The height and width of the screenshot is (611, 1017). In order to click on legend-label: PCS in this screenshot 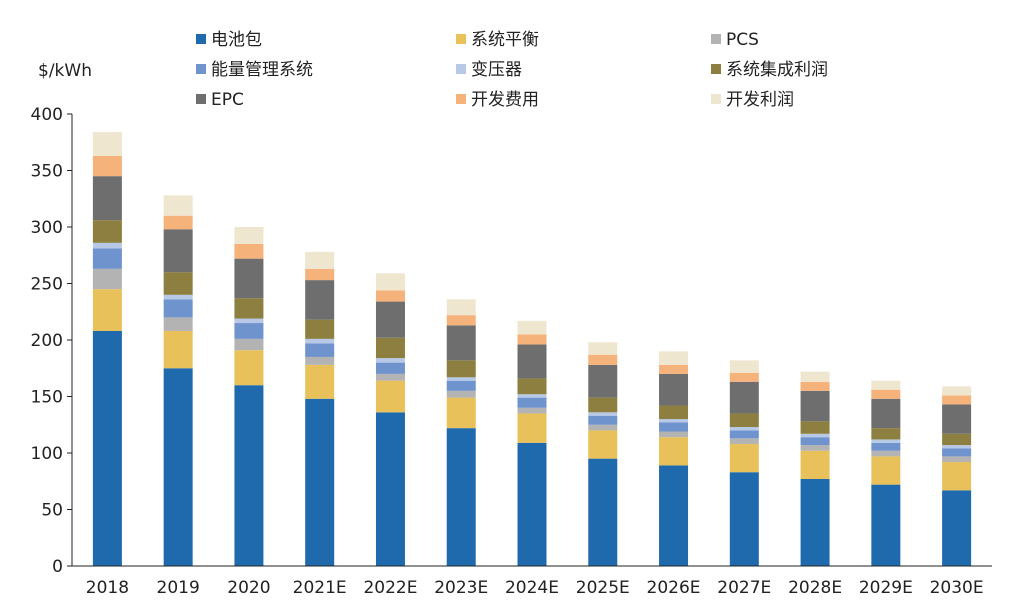, I will do `click(742, 40)`.